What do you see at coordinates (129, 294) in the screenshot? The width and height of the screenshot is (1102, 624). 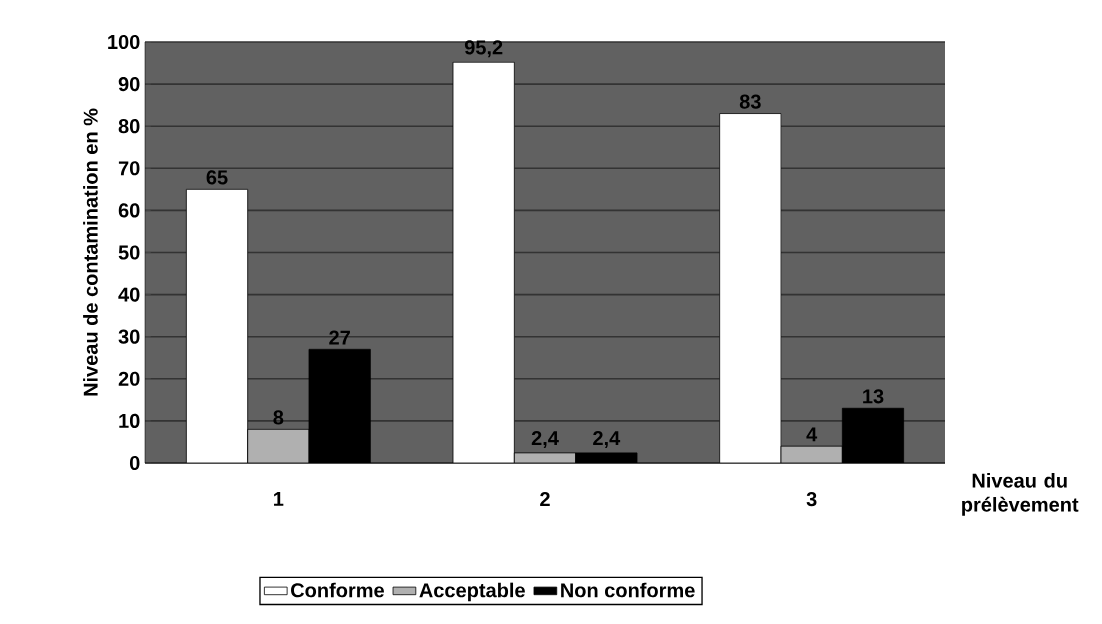 I see `y-tick-label: 40` at bounding box center [129, 294].